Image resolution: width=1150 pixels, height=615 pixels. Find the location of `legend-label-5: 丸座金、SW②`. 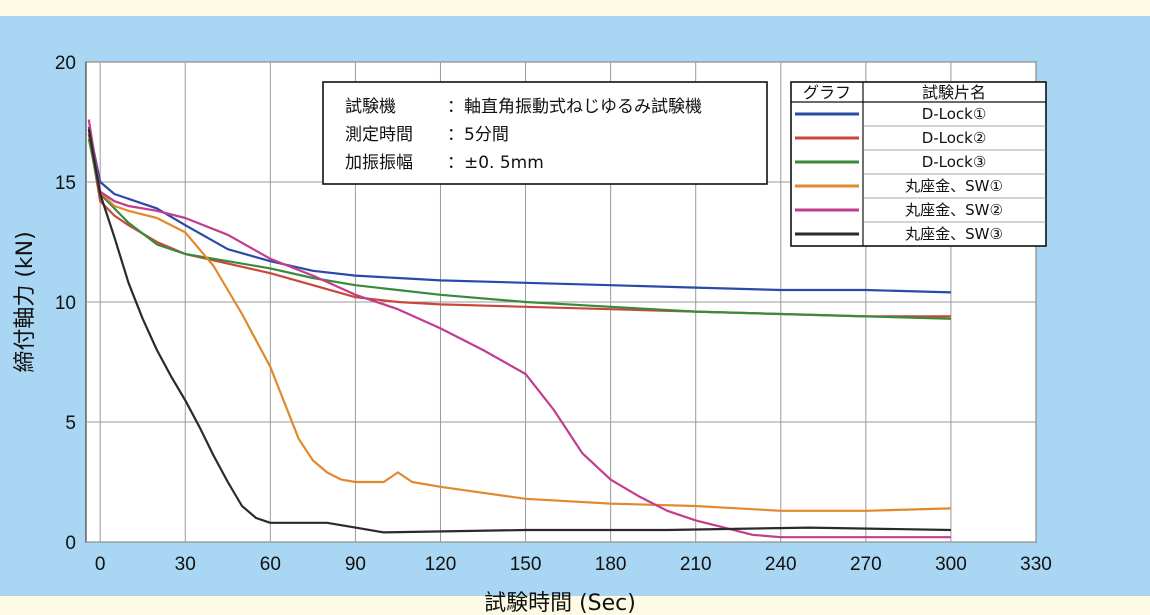

legend-label-5: 丸座金、SW② is located at coordinates (954, 210).